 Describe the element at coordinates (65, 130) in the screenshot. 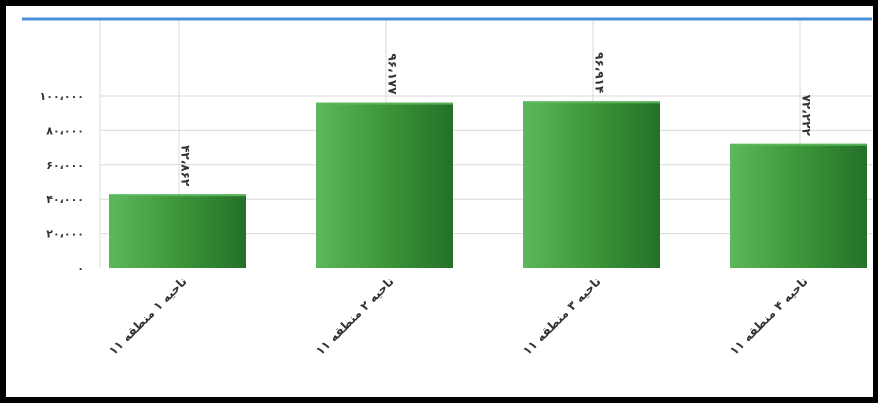

I see `y-tick-label: ۸۰،۰۰۰` at that location.